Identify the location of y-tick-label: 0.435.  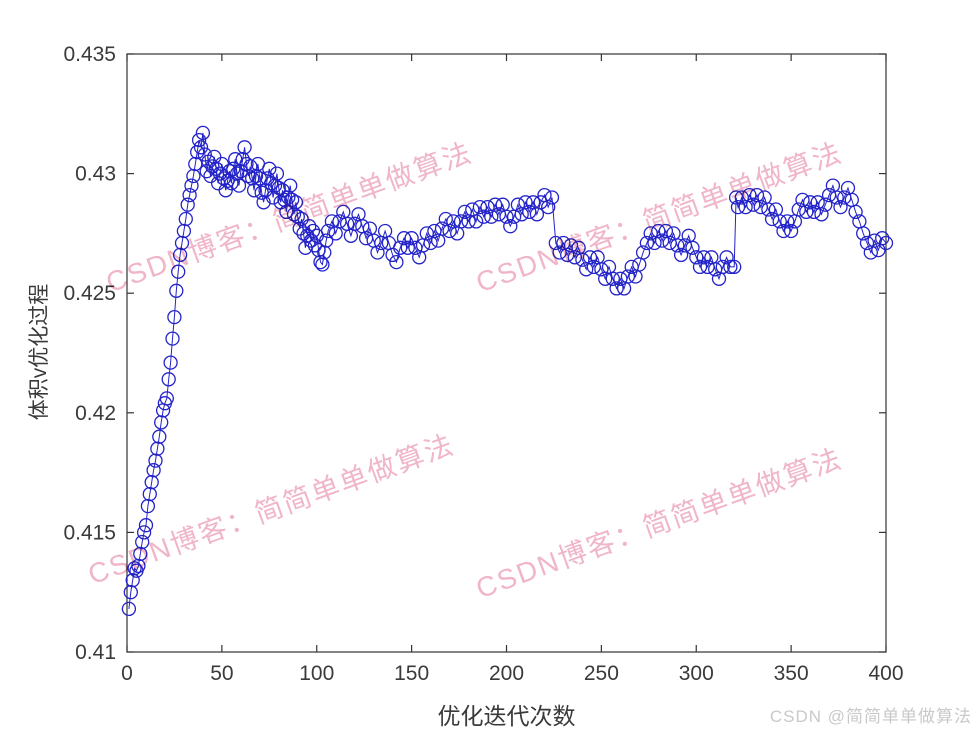
(89, 54).